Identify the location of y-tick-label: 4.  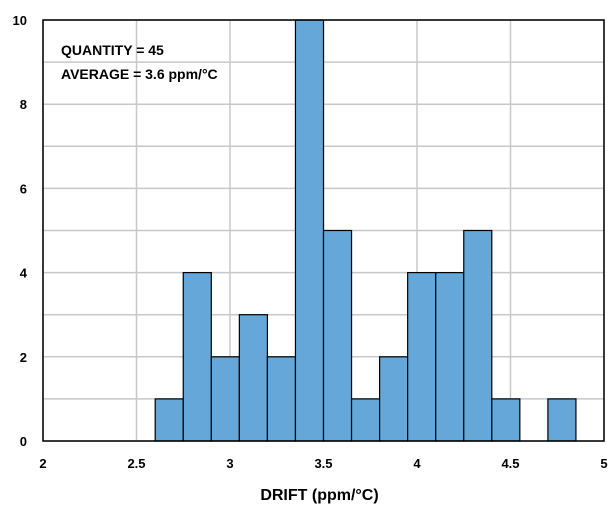
(24, 273).